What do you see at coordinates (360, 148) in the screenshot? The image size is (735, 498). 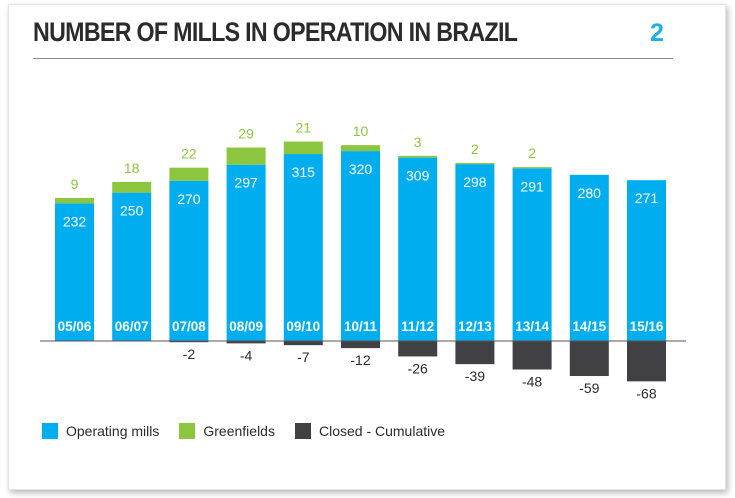 I see `bar-greenfield-10/11` at bounding box center [360, 148].